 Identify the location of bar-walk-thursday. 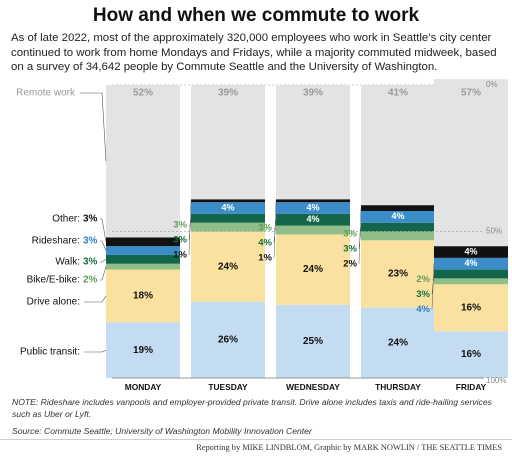
(398, 227).